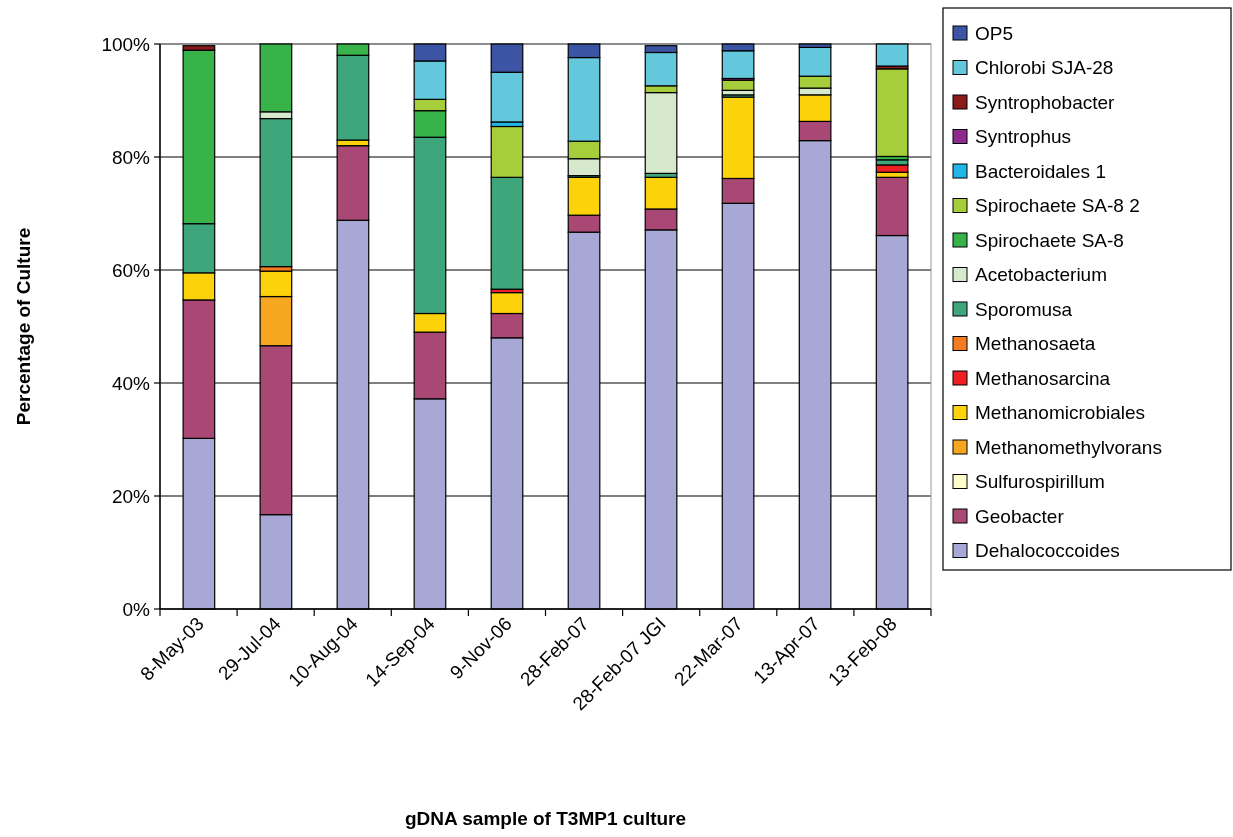 The image size is (1233, 837). What do you see at coordinates (131, 270) in the screenshot?
I see `y-tick-label: 60%` at bounding box center [131, 270].